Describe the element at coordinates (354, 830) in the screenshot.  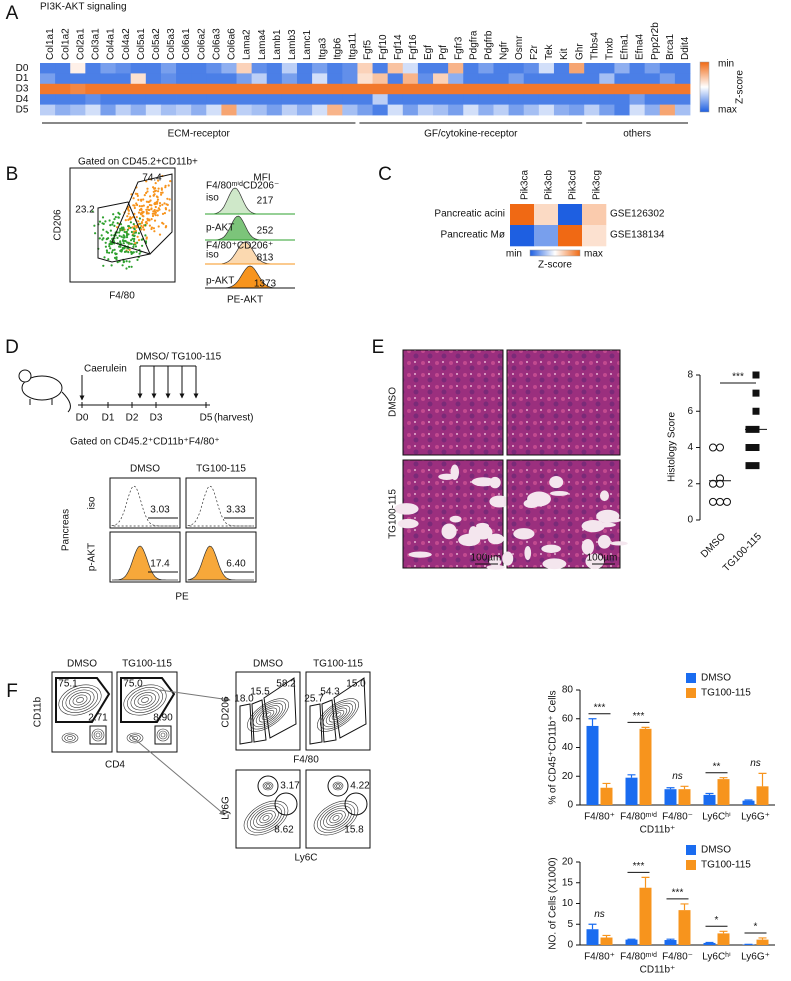
I see `gate-value: 15.8` at that location.